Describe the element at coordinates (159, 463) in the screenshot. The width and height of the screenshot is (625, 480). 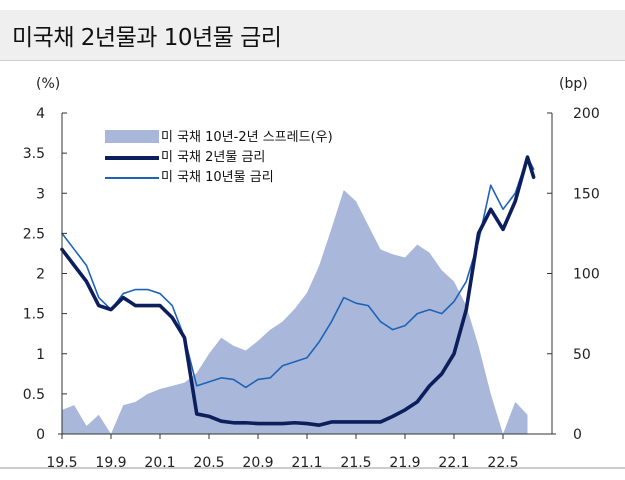
I see `x-tick-label: 20.1` at that location.